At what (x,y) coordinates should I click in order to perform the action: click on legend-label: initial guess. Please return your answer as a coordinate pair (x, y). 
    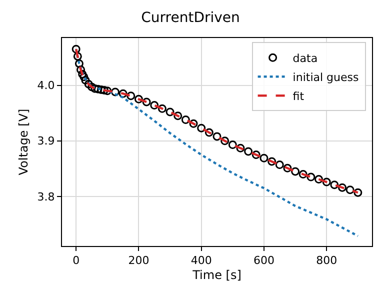
    Looking at the image, I should click on (325, 77).